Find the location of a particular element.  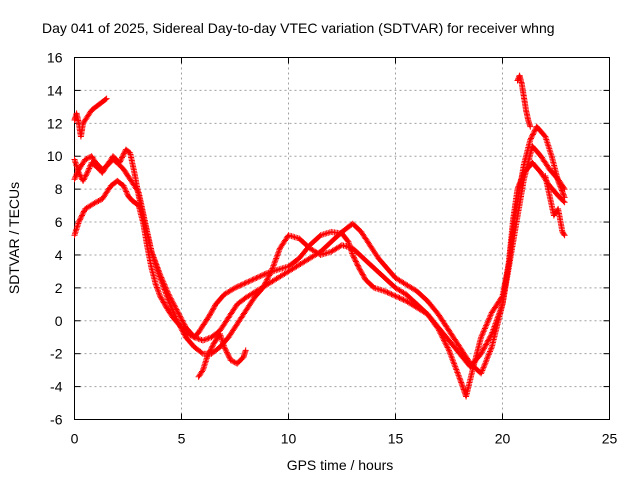

y-tick-label: 12 is located at coordinates (55, 123).